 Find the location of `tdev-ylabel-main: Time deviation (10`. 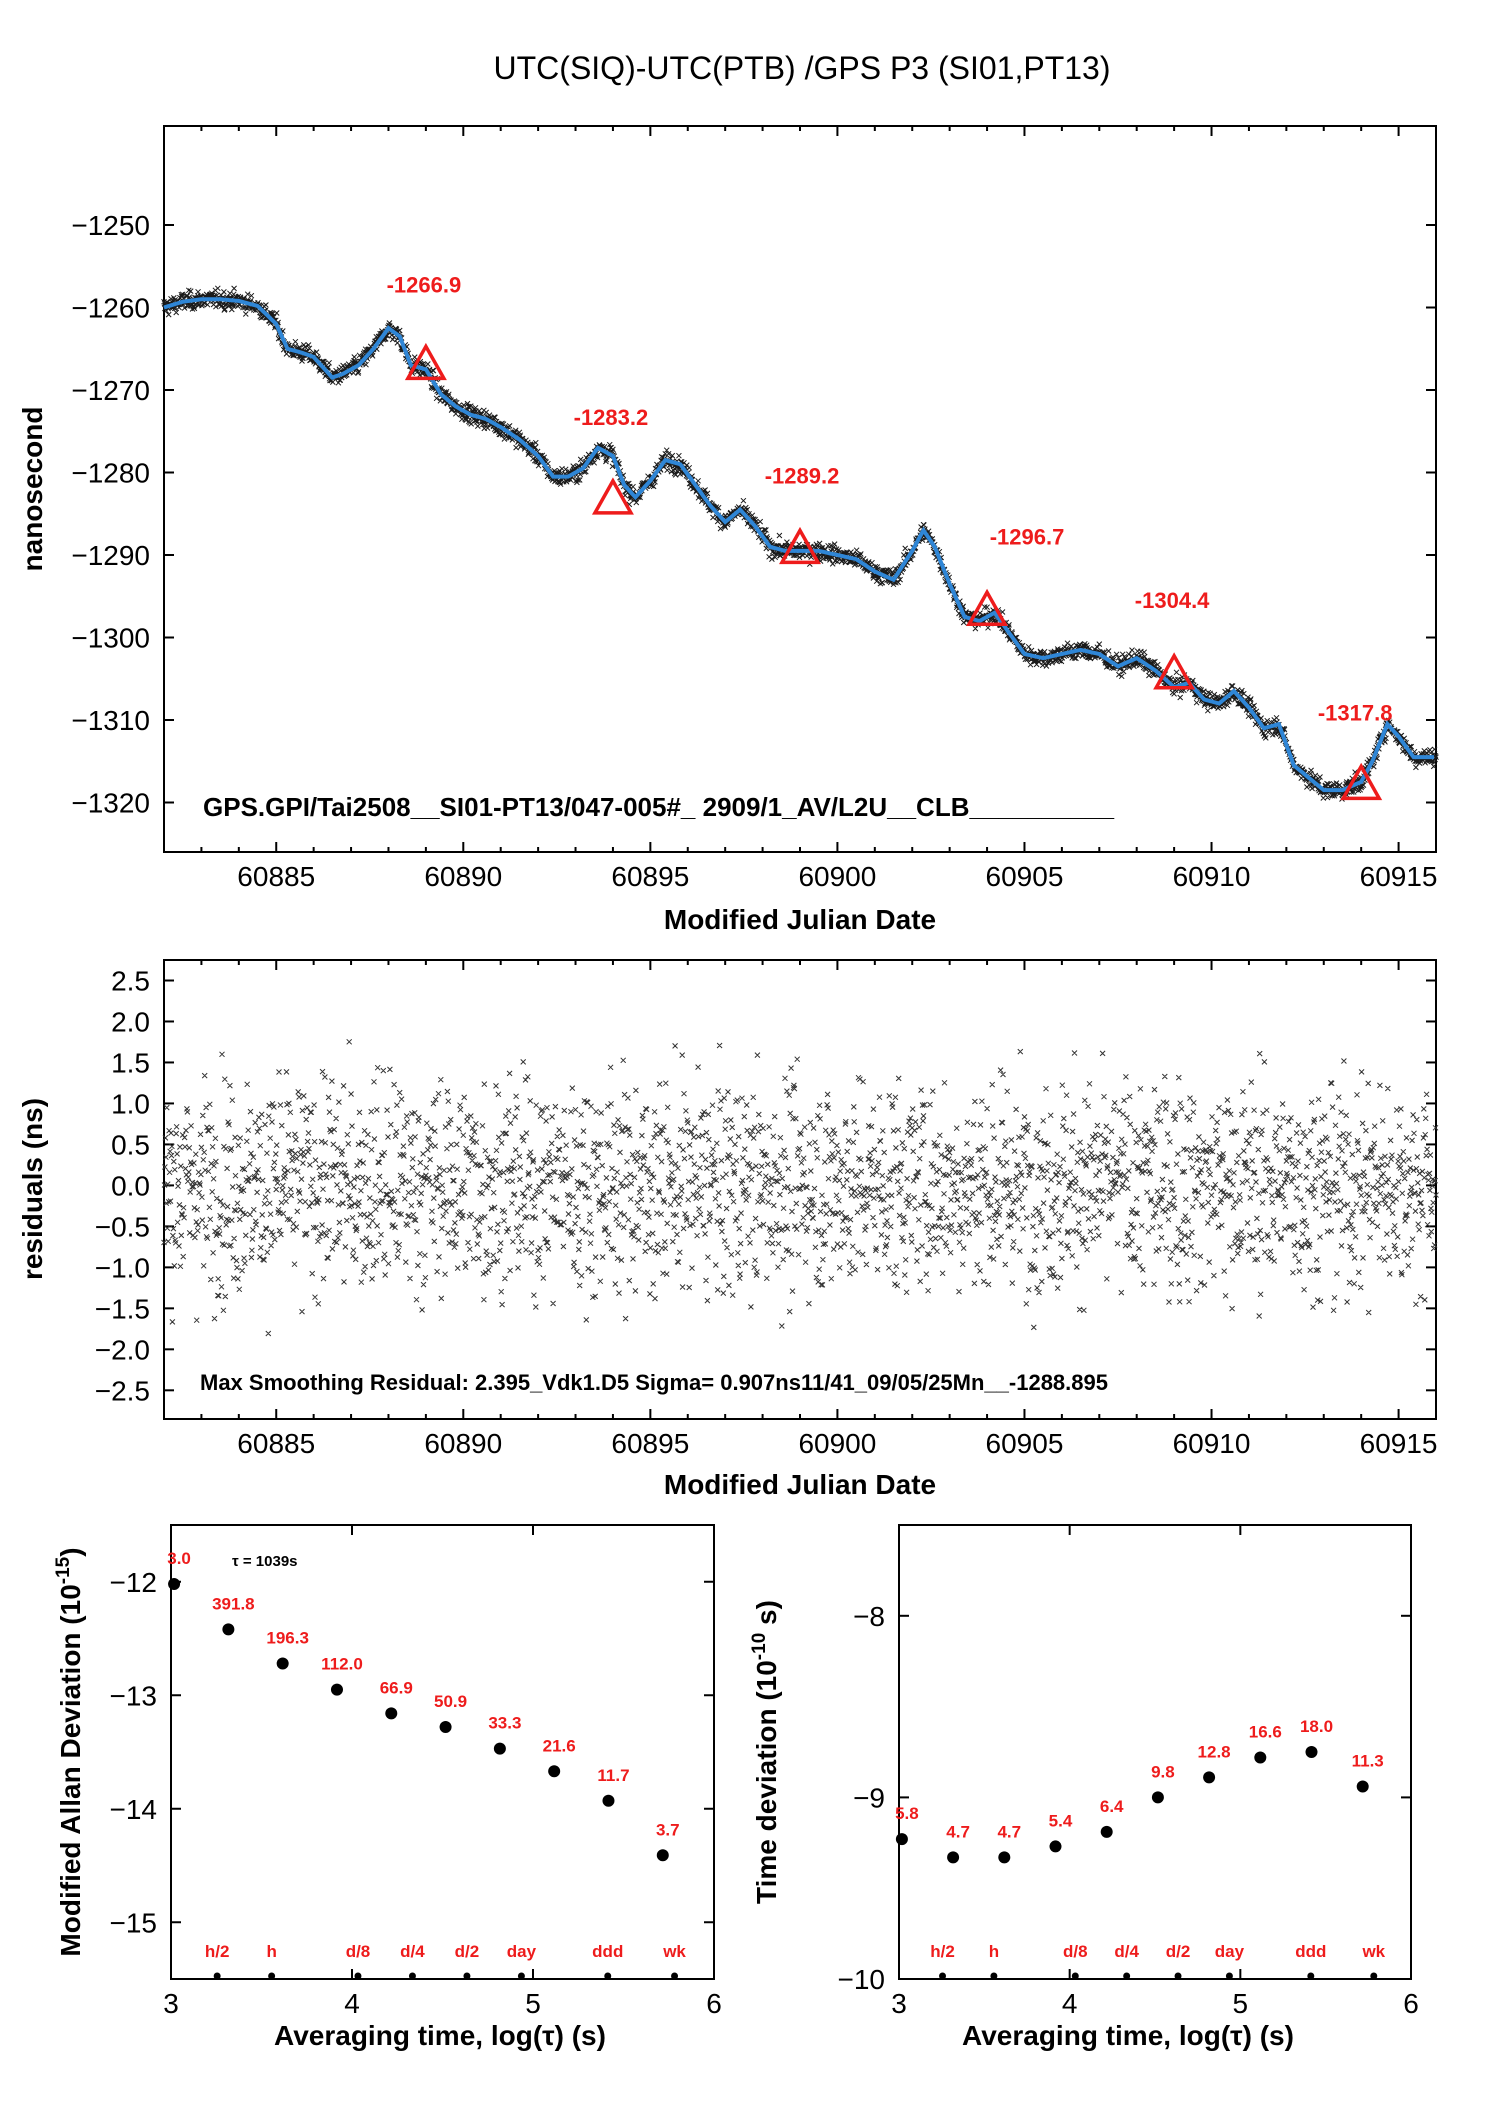

tdev-ylabel-main: Time deviation (10 is located at coordinates (766, 1782).